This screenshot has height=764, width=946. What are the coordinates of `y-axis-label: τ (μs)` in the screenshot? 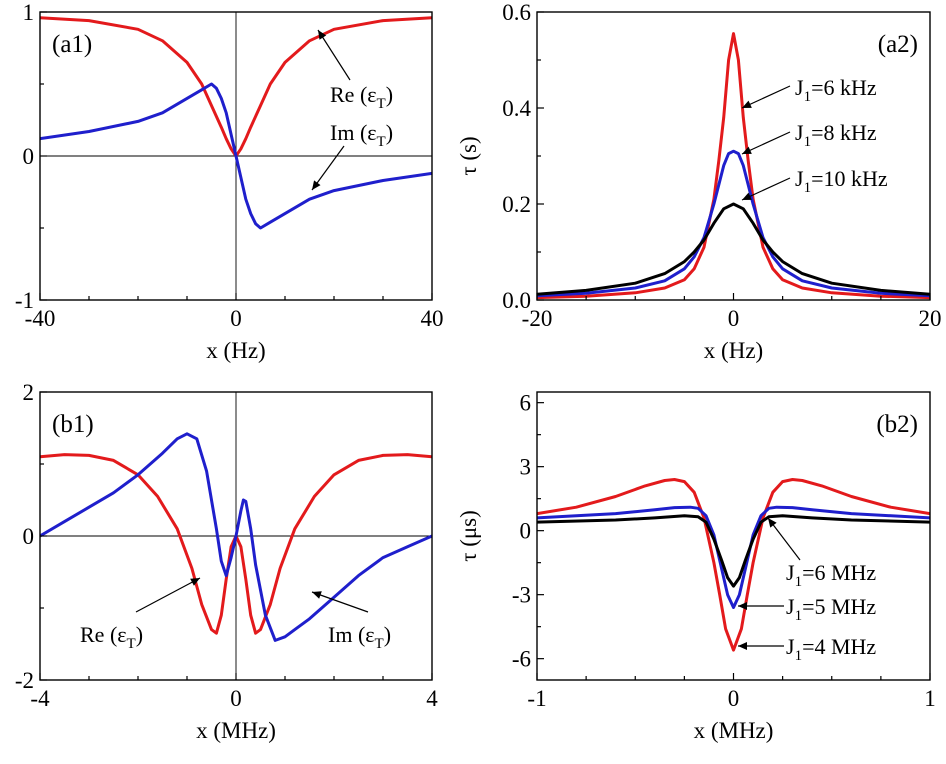 It's located at (468, 536).